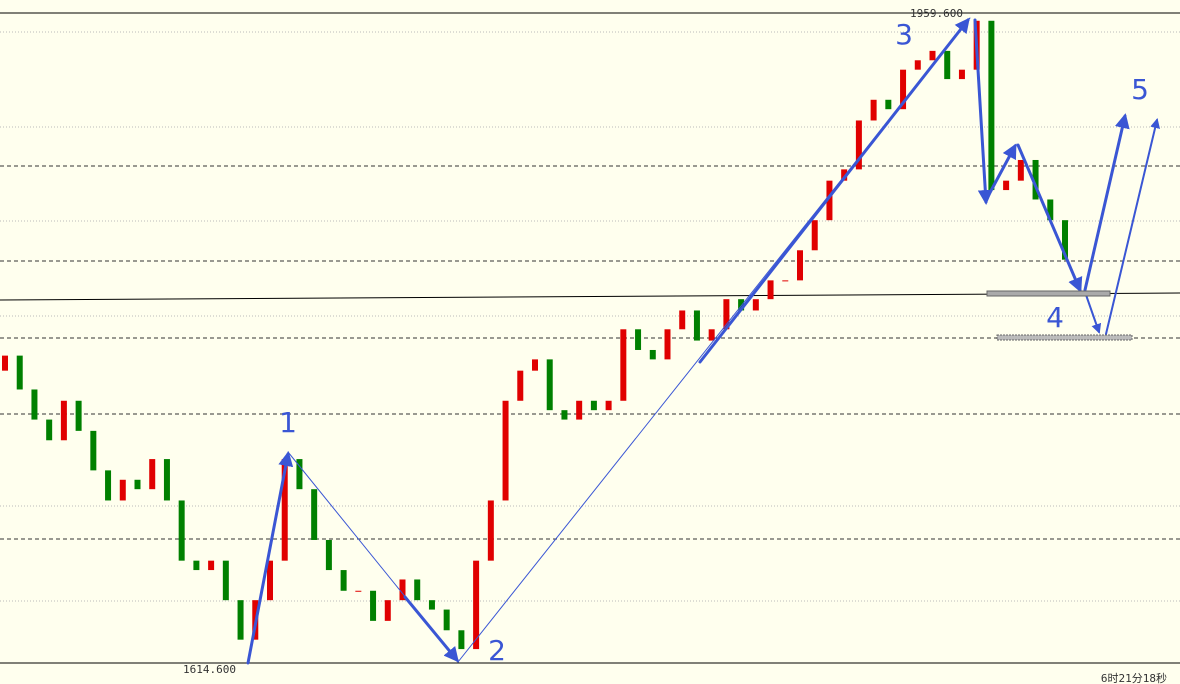 This screenshot has width=1180, height=684. What do you see at coordinates (1140, 89) in the screenshot?
I see `wave-label: 5` at bounding box center [1140, 89].